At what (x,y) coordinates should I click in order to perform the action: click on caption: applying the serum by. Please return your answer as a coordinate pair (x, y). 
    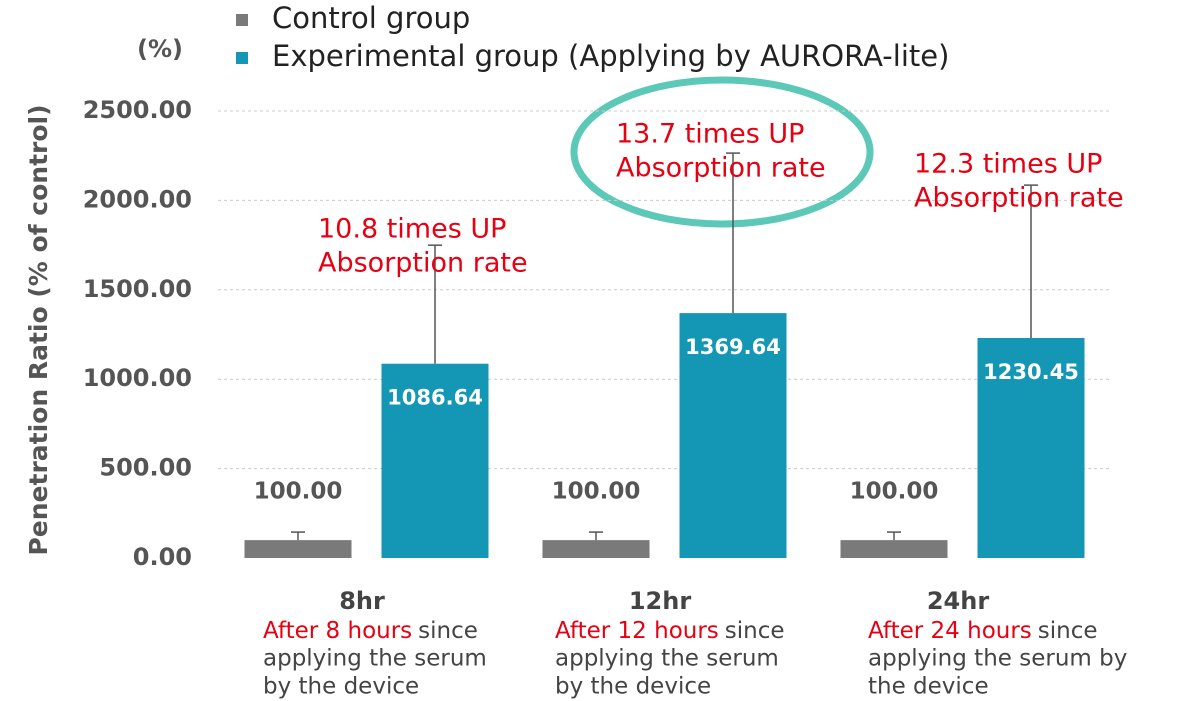
    Looking at the image, I should click on (997, 659).